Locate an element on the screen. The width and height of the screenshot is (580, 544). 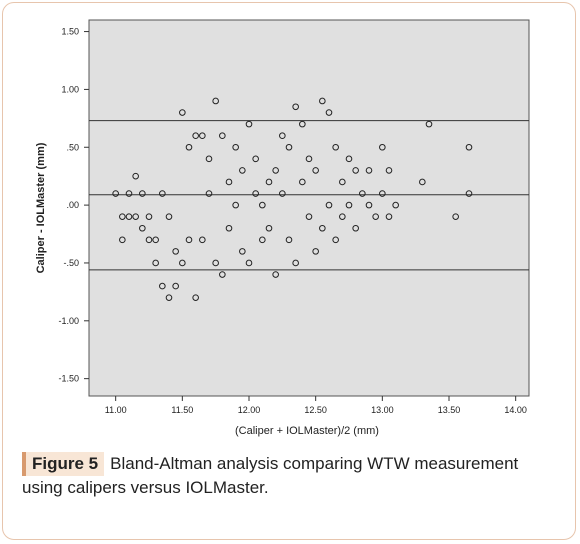
x-tick-label: 11.50 is located at coordinates (182, 410).